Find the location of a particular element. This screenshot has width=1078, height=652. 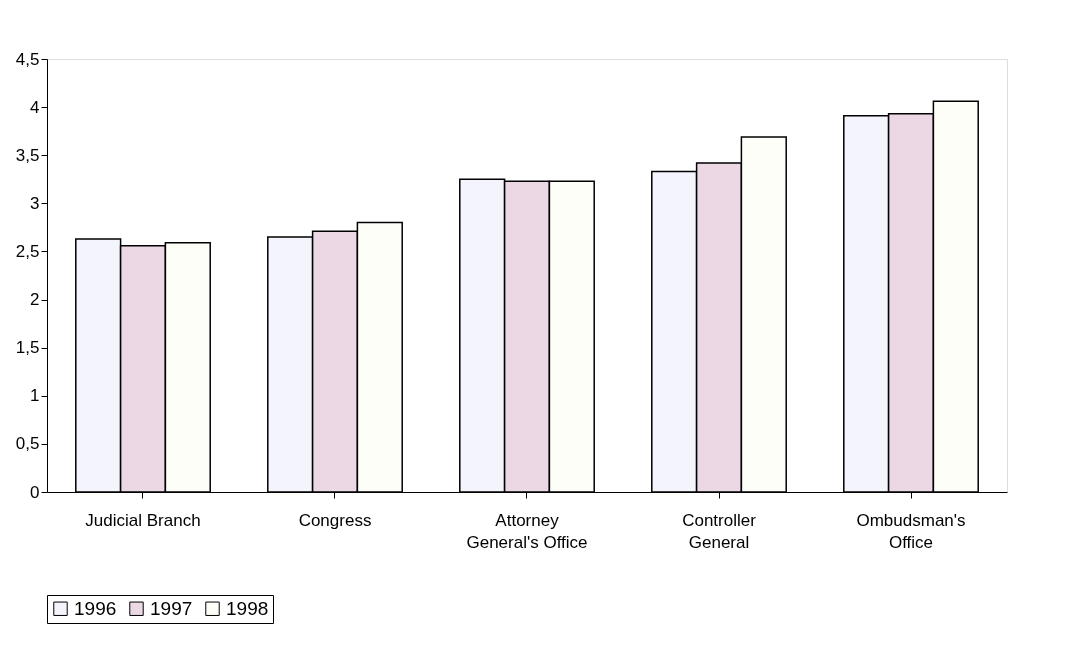

y-tick-label: 1,5 is located at coordinates (27, 348).